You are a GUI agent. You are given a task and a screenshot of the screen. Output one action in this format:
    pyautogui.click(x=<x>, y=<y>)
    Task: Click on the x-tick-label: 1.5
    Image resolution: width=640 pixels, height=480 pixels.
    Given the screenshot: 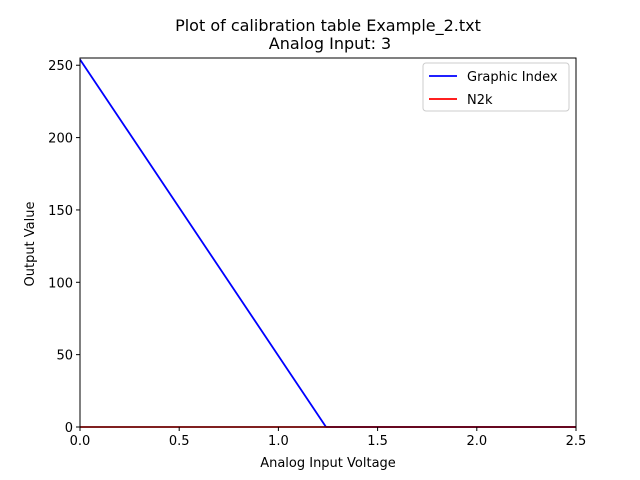 What is the action you would take?
    pyautogui.click(x=377, y=441)
    